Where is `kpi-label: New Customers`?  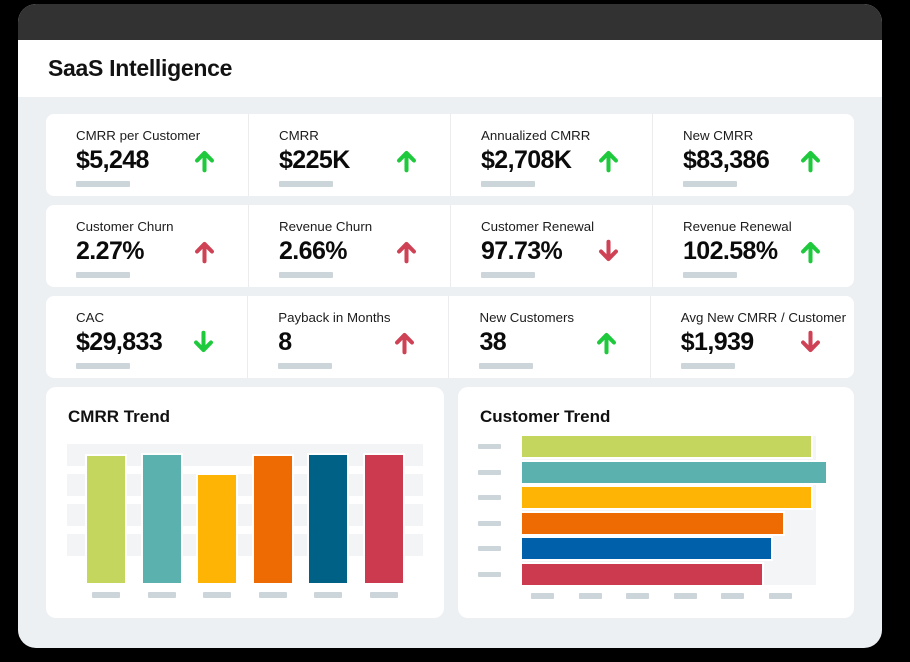
kpi-label: New Customers is located at coordinates (527, 317).